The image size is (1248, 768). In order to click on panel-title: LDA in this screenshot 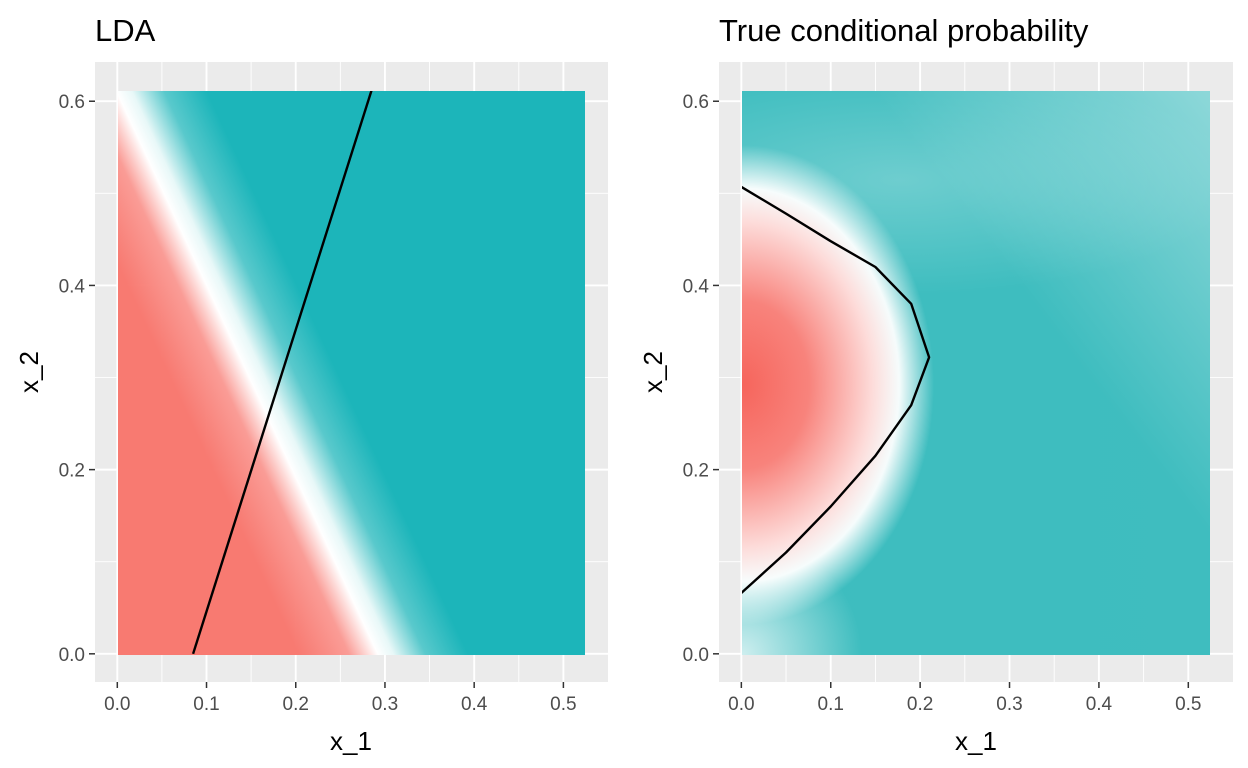, I will do `click(125, 30)`.